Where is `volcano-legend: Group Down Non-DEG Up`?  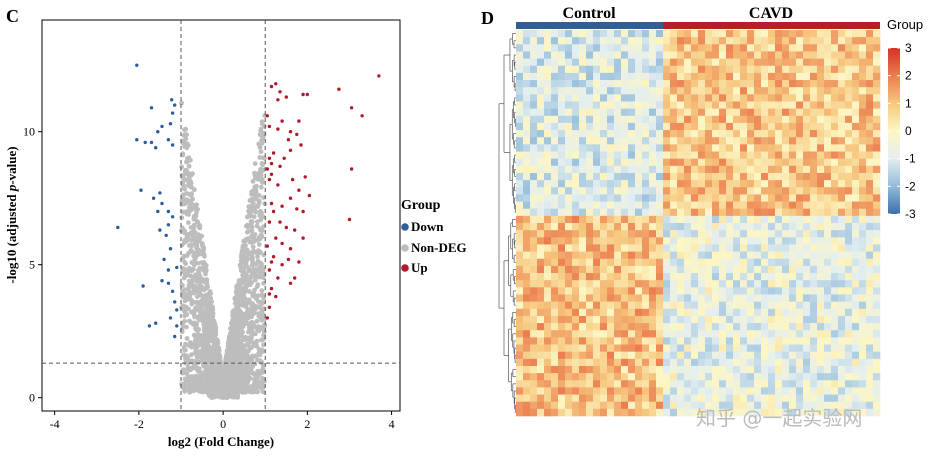 volcano-legend: Group Down Non-DEG Up is located at coordinates (434, 236).